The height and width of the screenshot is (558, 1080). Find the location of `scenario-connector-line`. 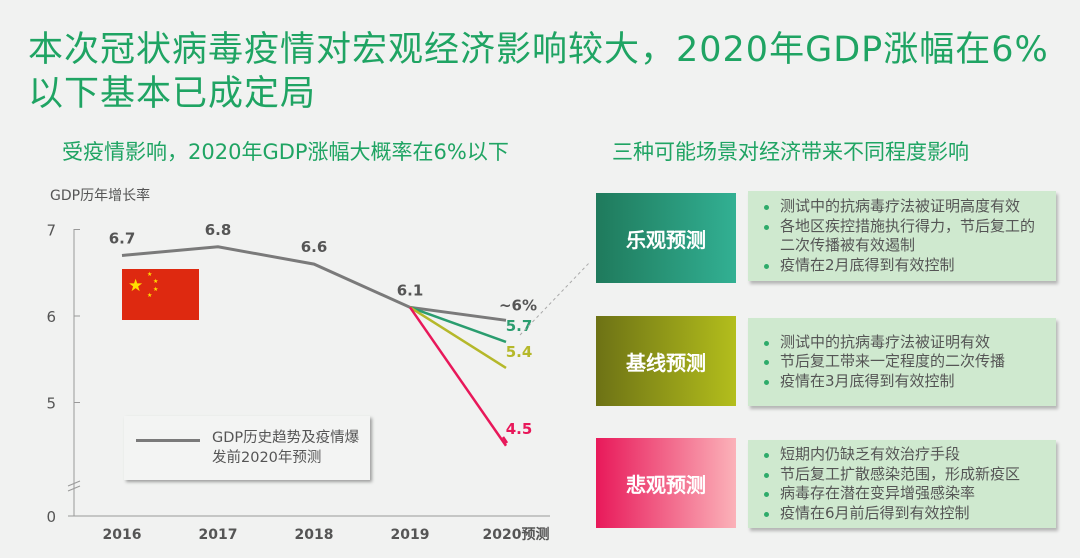

scenario-connector-line is located at coordinates (555, 298).